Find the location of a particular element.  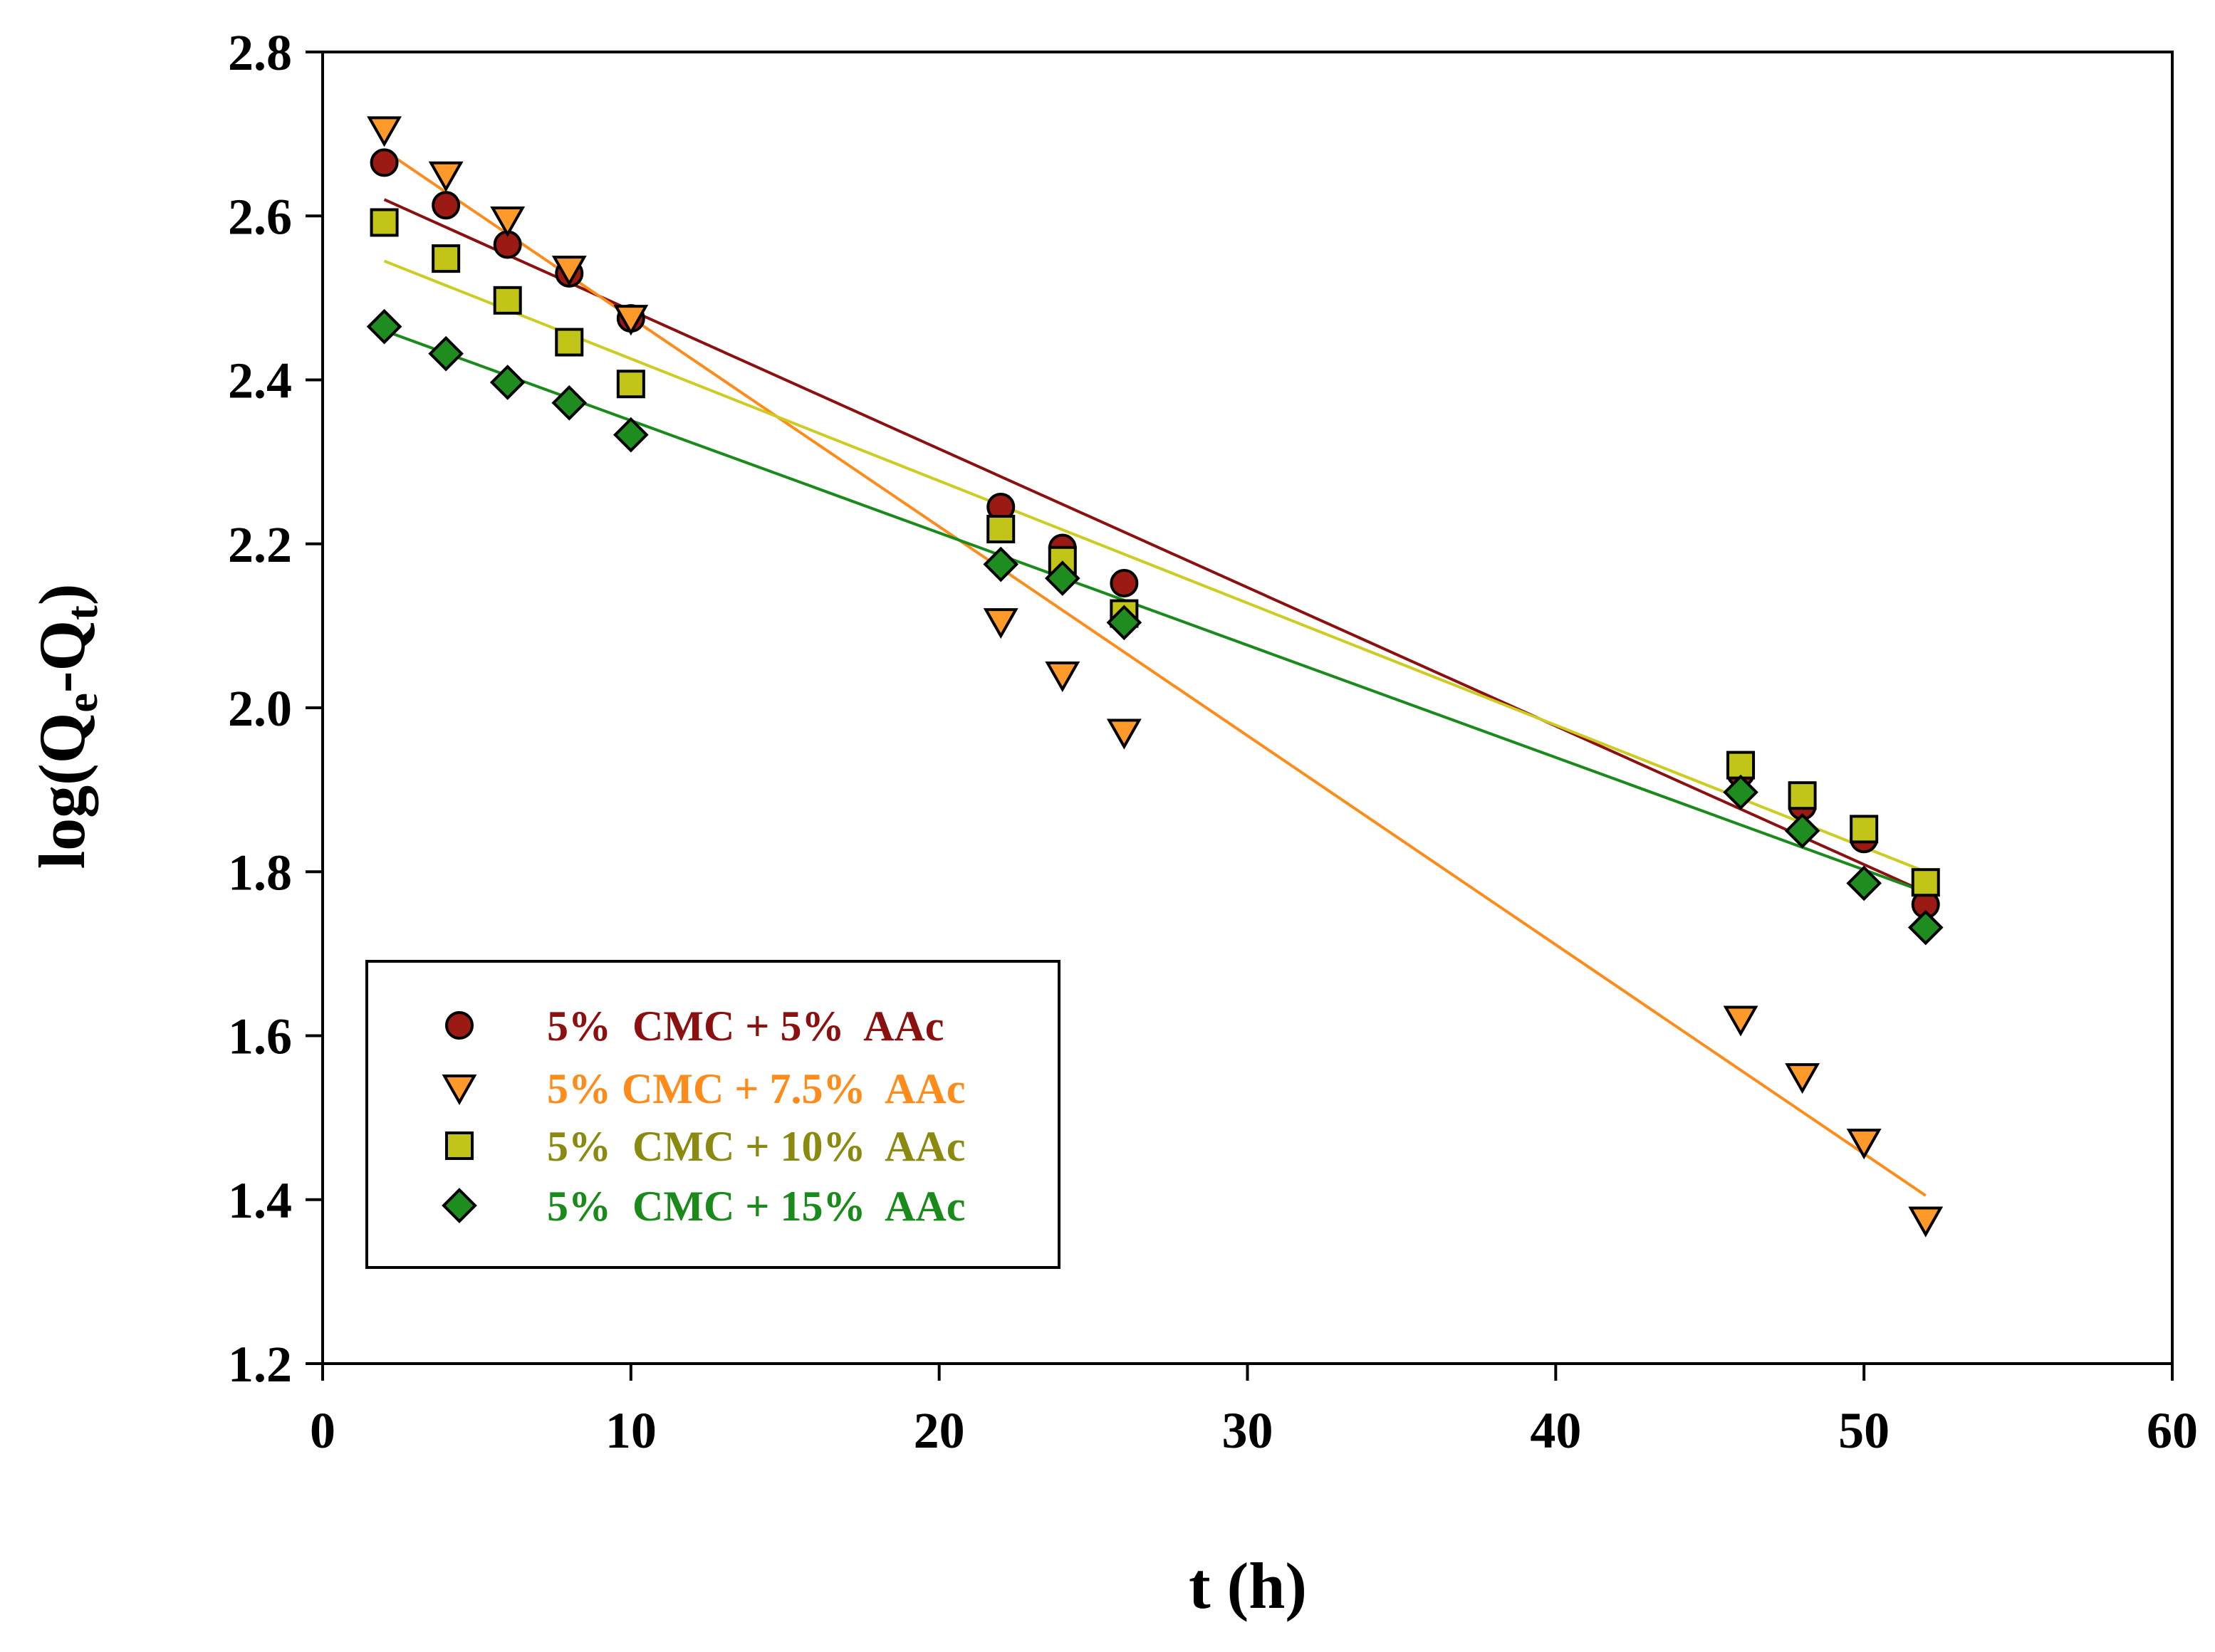

y-axis-title-prefix: log(Q is located at coordinates (62, 791).